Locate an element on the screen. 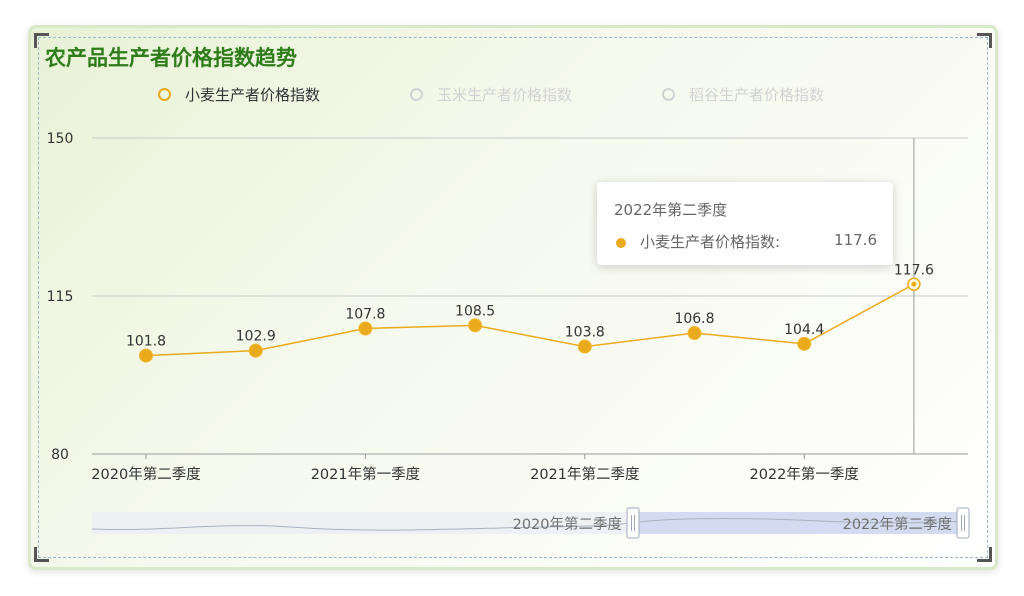 This screenshot has width=1024, height=596. legend-label: 稻谷生产者价格指数 is located at coordinates (757, 94).